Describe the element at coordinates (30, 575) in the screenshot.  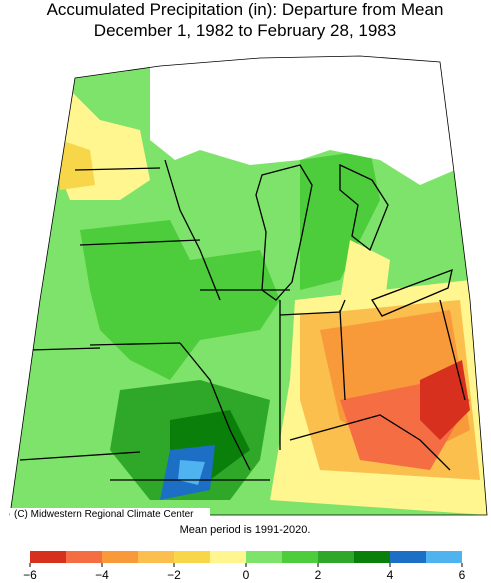
I see `legend-tick-label: −6` at that location.